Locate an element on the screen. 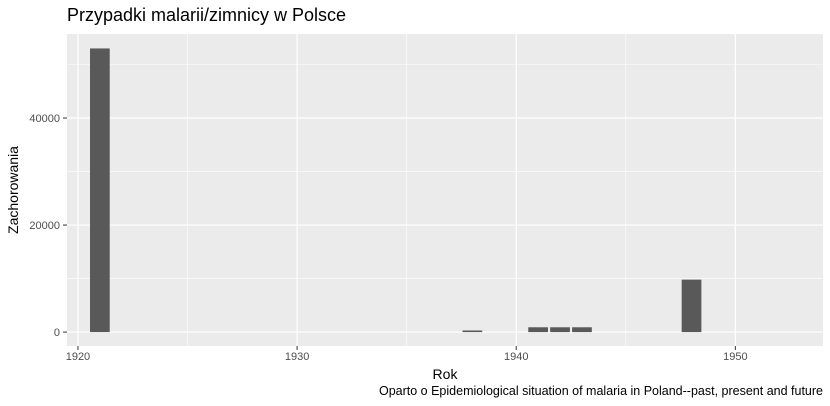  bar-1938 is located at coordinates (472, 331).